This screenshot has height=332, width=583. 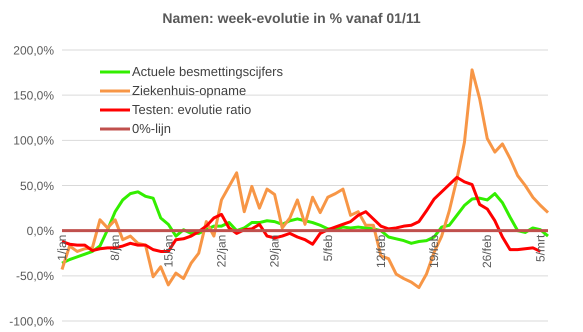 What do you see at coordinates (434, 251) in the screenshot?
I see `x-tick-label: 19/feb` at bounding box center [434, 251].